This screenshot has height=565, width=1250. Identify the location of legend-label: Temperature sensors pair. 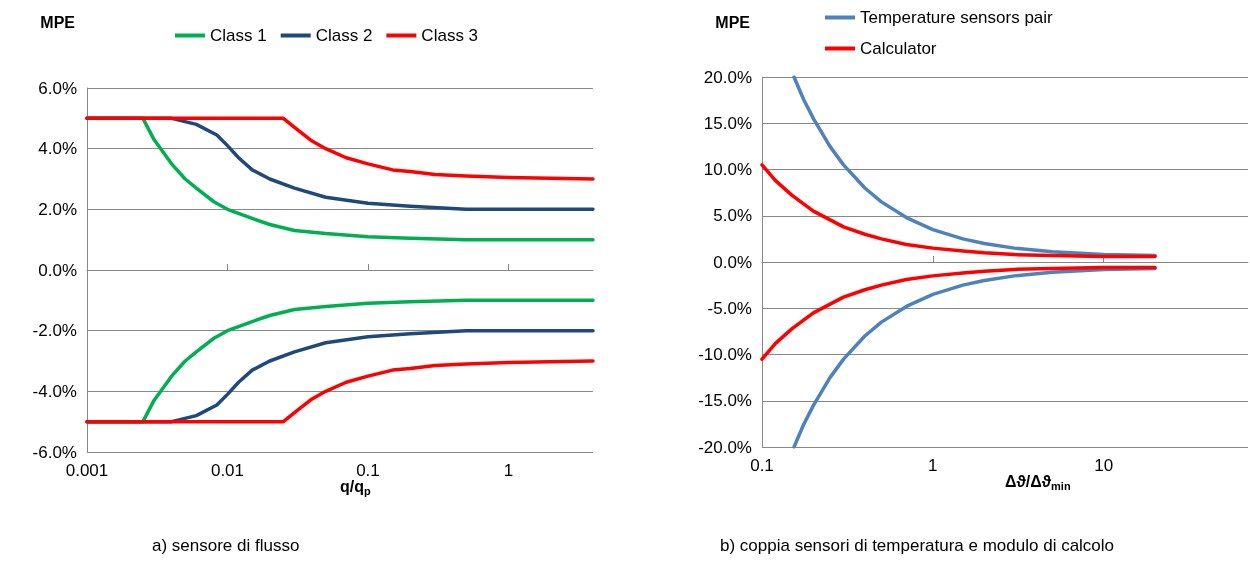
(957, 17).